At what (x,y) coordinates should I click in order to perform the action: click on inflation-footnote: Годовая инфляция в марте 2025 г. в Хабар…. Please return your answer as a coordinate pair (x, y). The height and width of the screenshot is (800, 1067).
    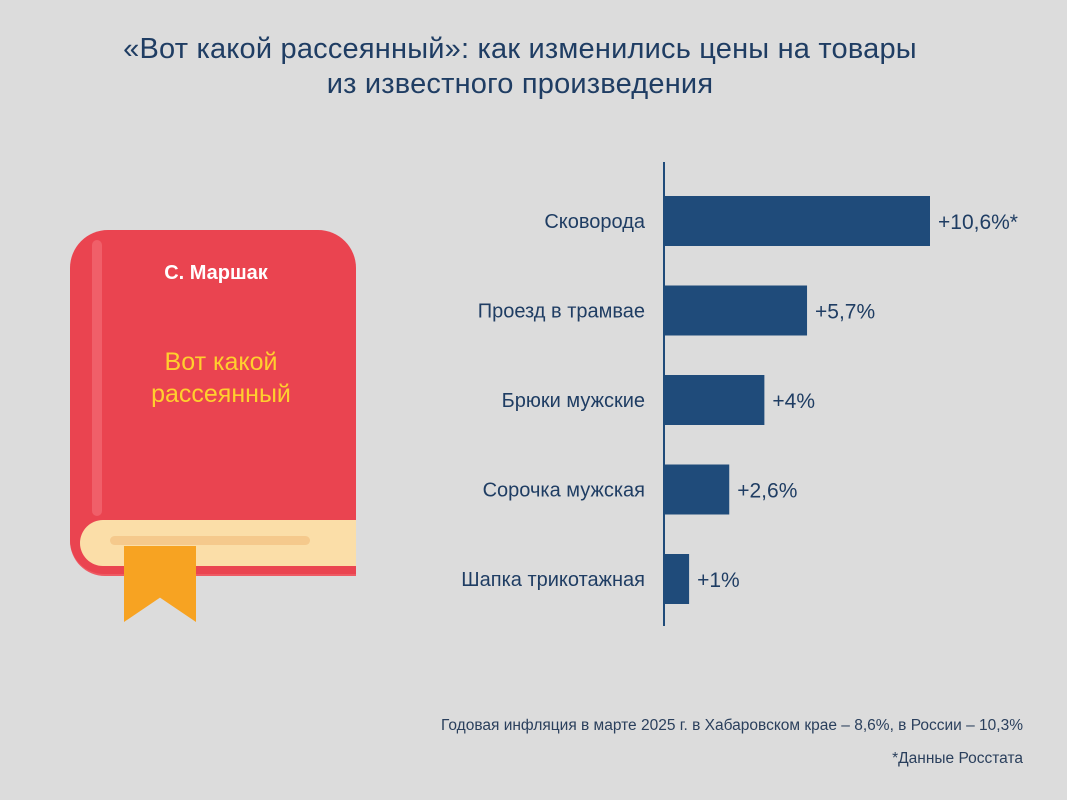
    Looking at the image, I should click on (732, 725).